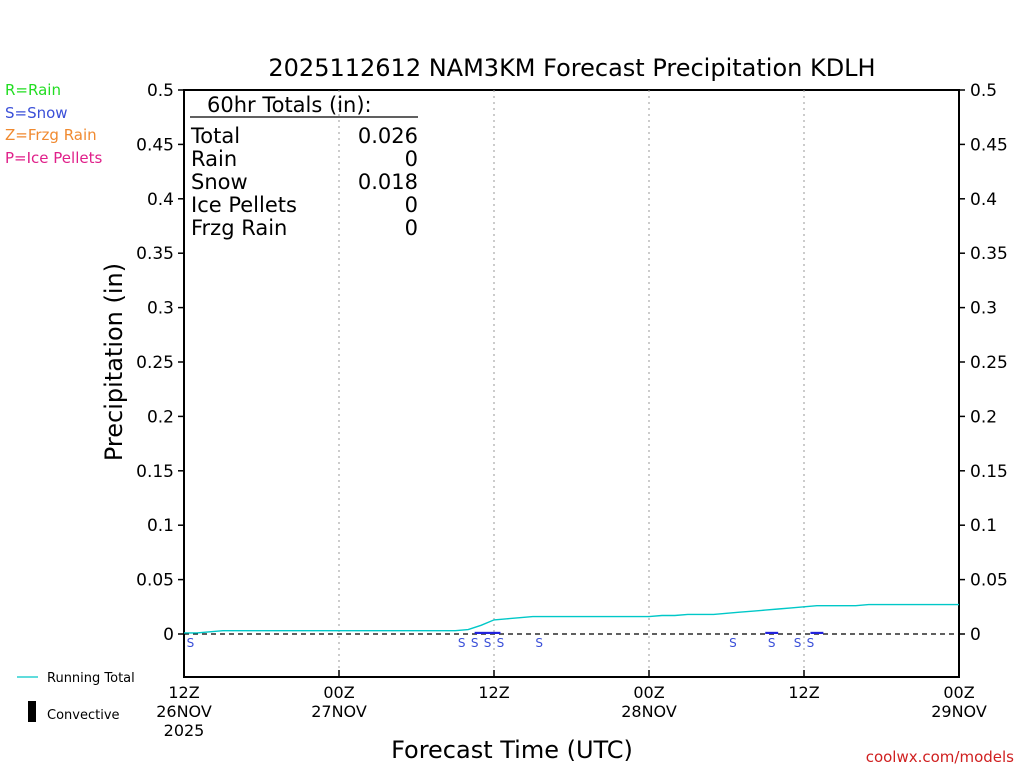  Describe the element at coordinates (983, 417) in the screenshot. I see `y-tick-label-right-4: 0.2` at that location.